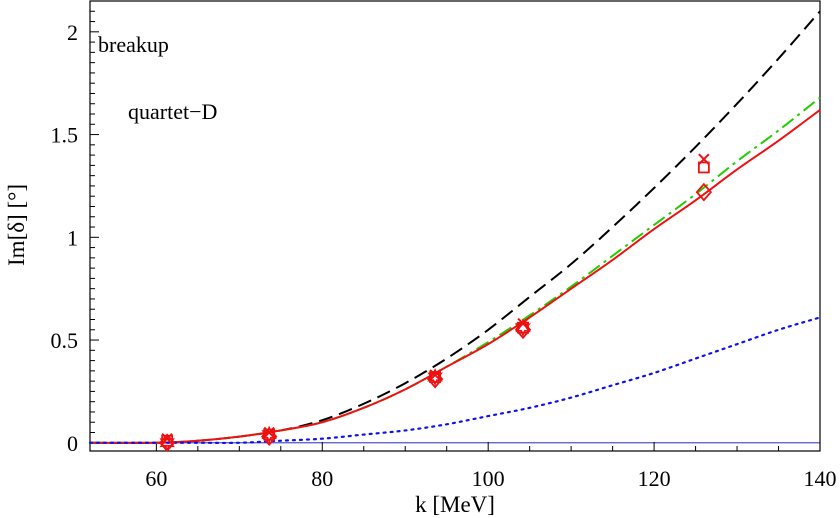 Image resolution: width=840 pixels, height=518 pixels. I want to click on y-tick-label: 0.5, so click(65, 340).